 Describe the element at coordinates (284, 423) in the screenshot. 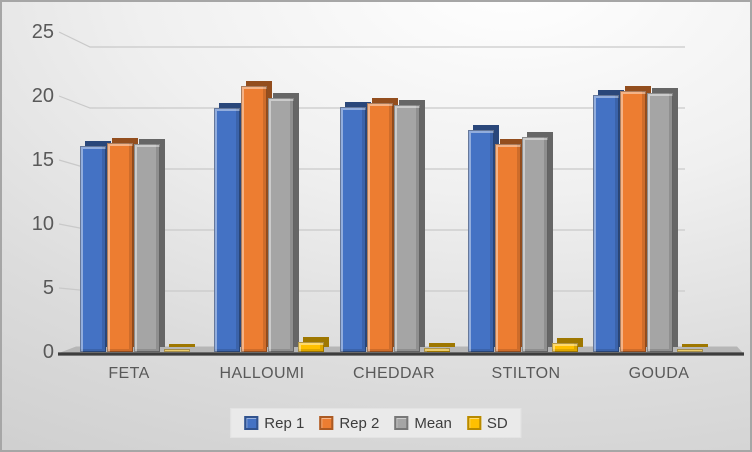

I see `legend-label: Rep 1` at that location.